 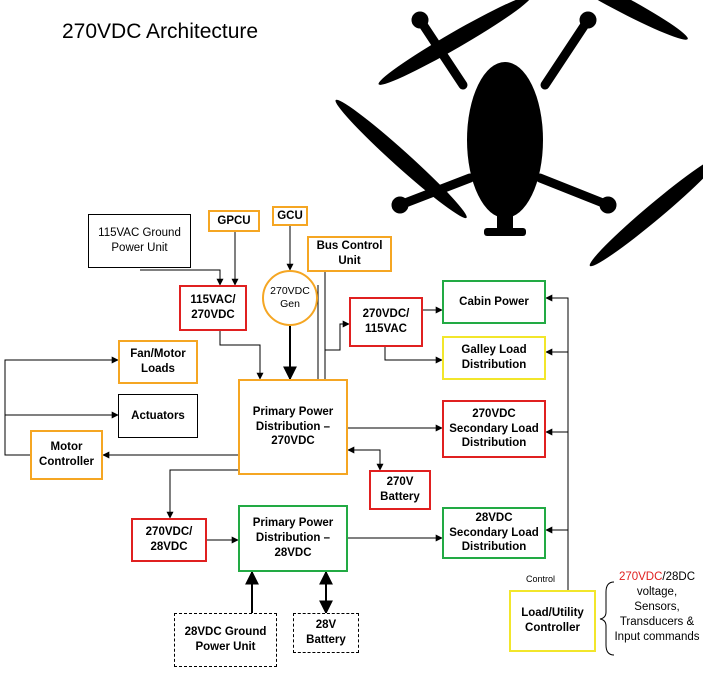 What do you see at coordinates (293, 427) in the screenshot?
I see `primary-power-distribution-270vdc: Primary Power Distribution – 270VDC` at bounding box center [293, 427].